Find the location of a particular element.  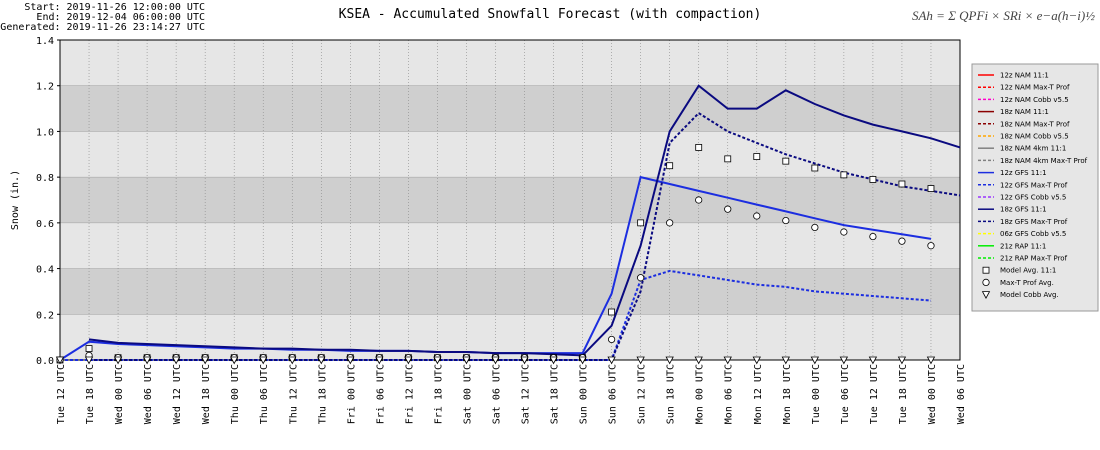

x-tick-label: Sat 00 UTC is located at coordinates (467, 394).